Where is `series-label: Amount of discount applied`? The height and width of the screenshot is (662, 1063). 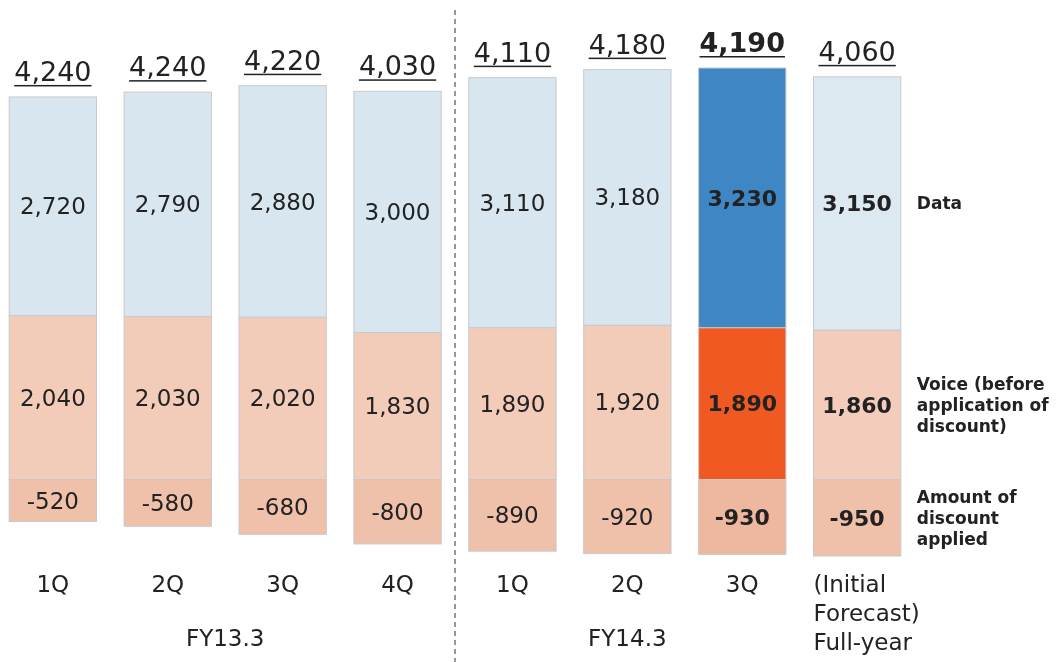
series-label: Amount of discount applied is located at coordinates (967, 517).